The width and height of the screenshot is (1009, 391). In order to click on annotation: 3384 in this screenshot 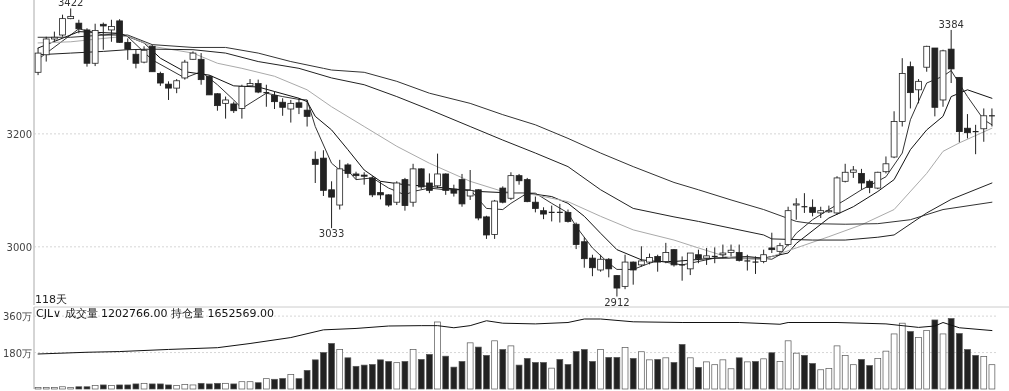, I will do `click(951, 24)`.